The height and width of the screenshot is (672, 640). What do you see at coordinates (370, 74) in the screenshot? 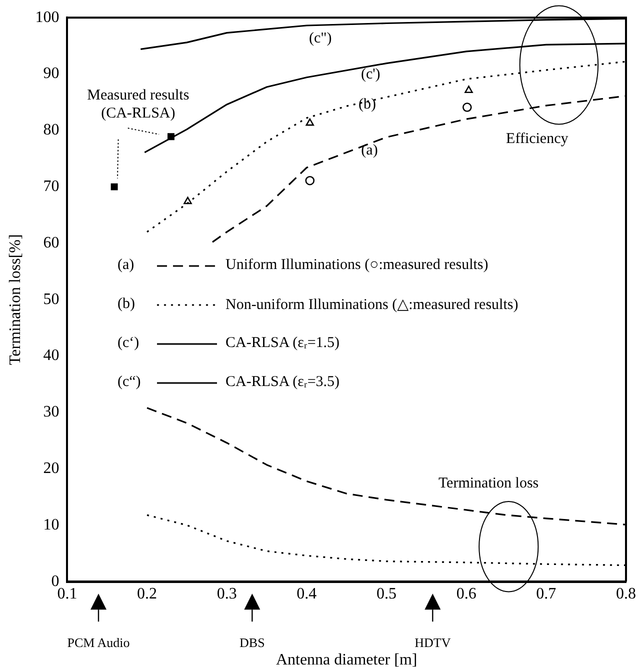
I see `annotation: (c')` at bounding box center [370, 74].